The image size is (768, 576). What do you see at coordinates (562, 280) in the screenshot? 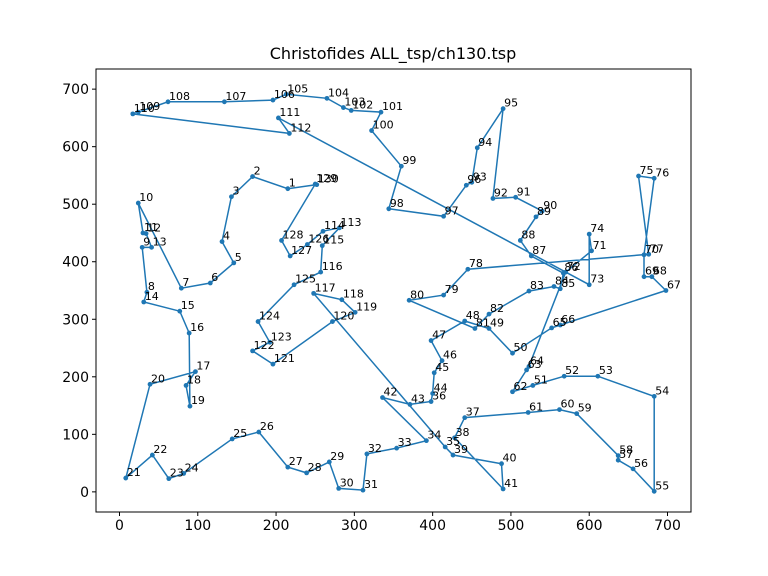
I see `city-label-84: 84` at bounding box center [562, 280].